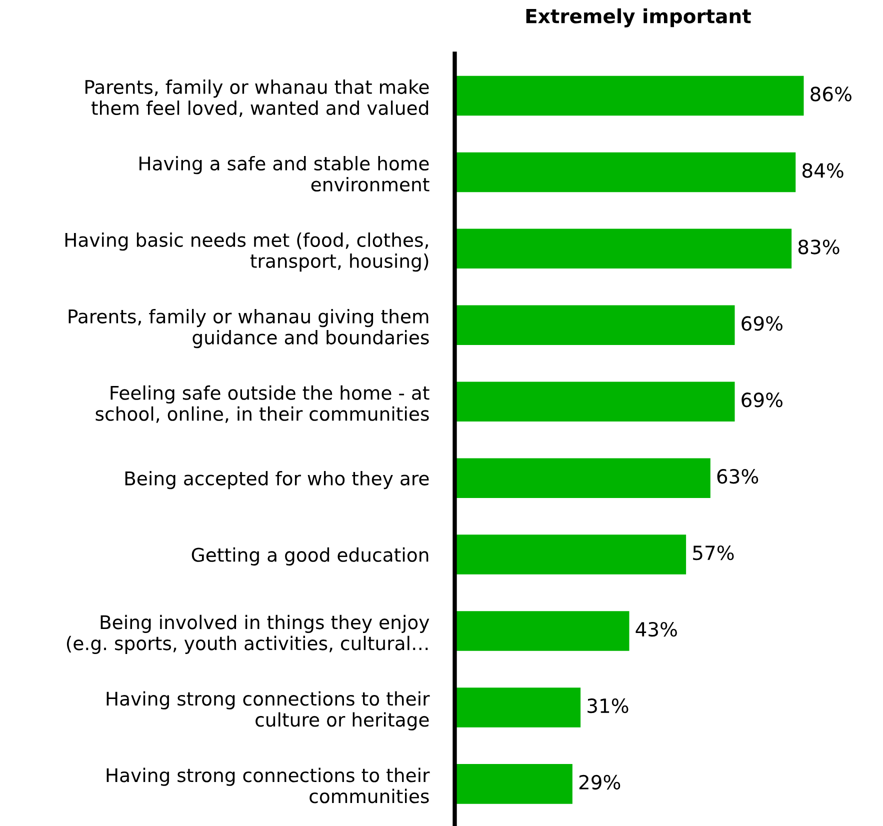 This screenshot has height=826, width=883. Describe the element at coordinates (608, 706) in the screenshot. I see `data-label: 31%` at that location.